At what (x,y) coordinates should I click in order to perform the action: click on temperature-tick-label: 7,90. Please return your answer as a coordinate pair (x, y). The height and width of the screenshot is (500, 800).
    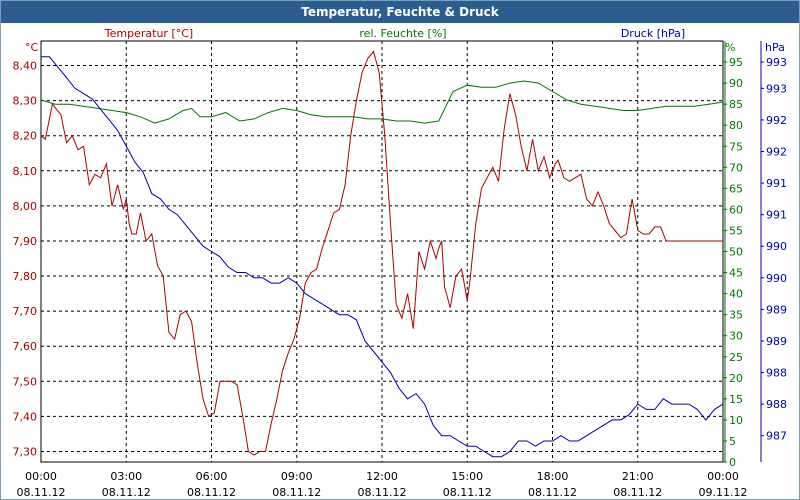
    Looking at the image, I should click on (25, 241).